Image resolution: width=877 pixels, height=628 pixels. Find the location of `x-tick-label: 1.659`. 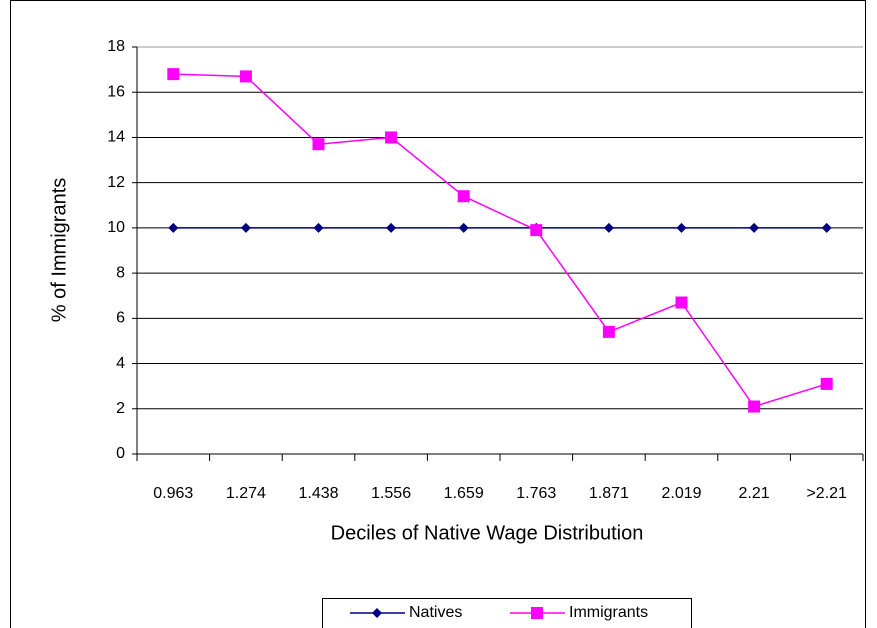

x-tick-label: 1.659 is located at coordinates (464, 493).